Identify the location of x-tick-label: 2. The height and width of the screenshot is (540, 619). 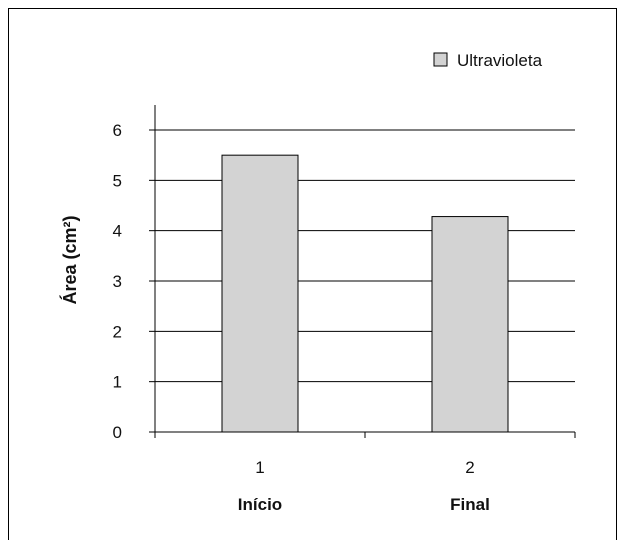
(469, 467).